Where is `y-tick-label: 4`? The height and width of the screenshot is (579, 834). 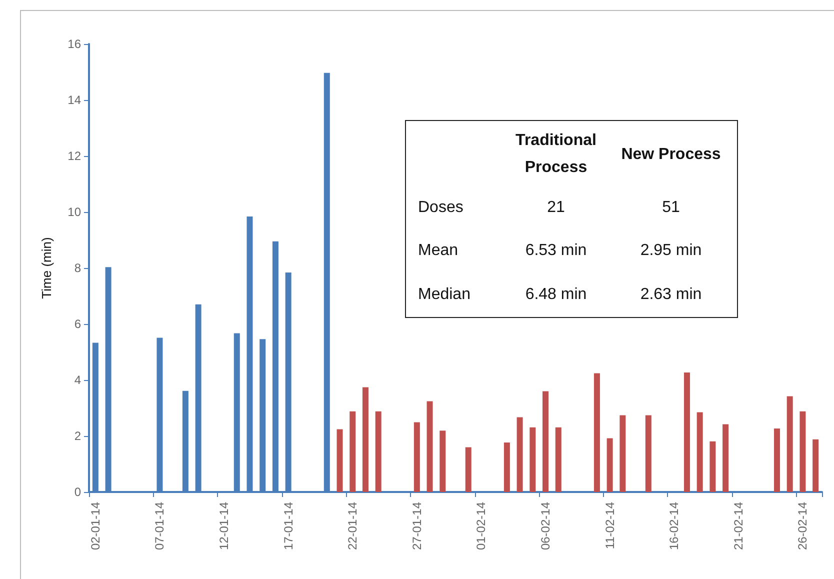
y-tick-label: 4 is located at coordinates (78, 380).